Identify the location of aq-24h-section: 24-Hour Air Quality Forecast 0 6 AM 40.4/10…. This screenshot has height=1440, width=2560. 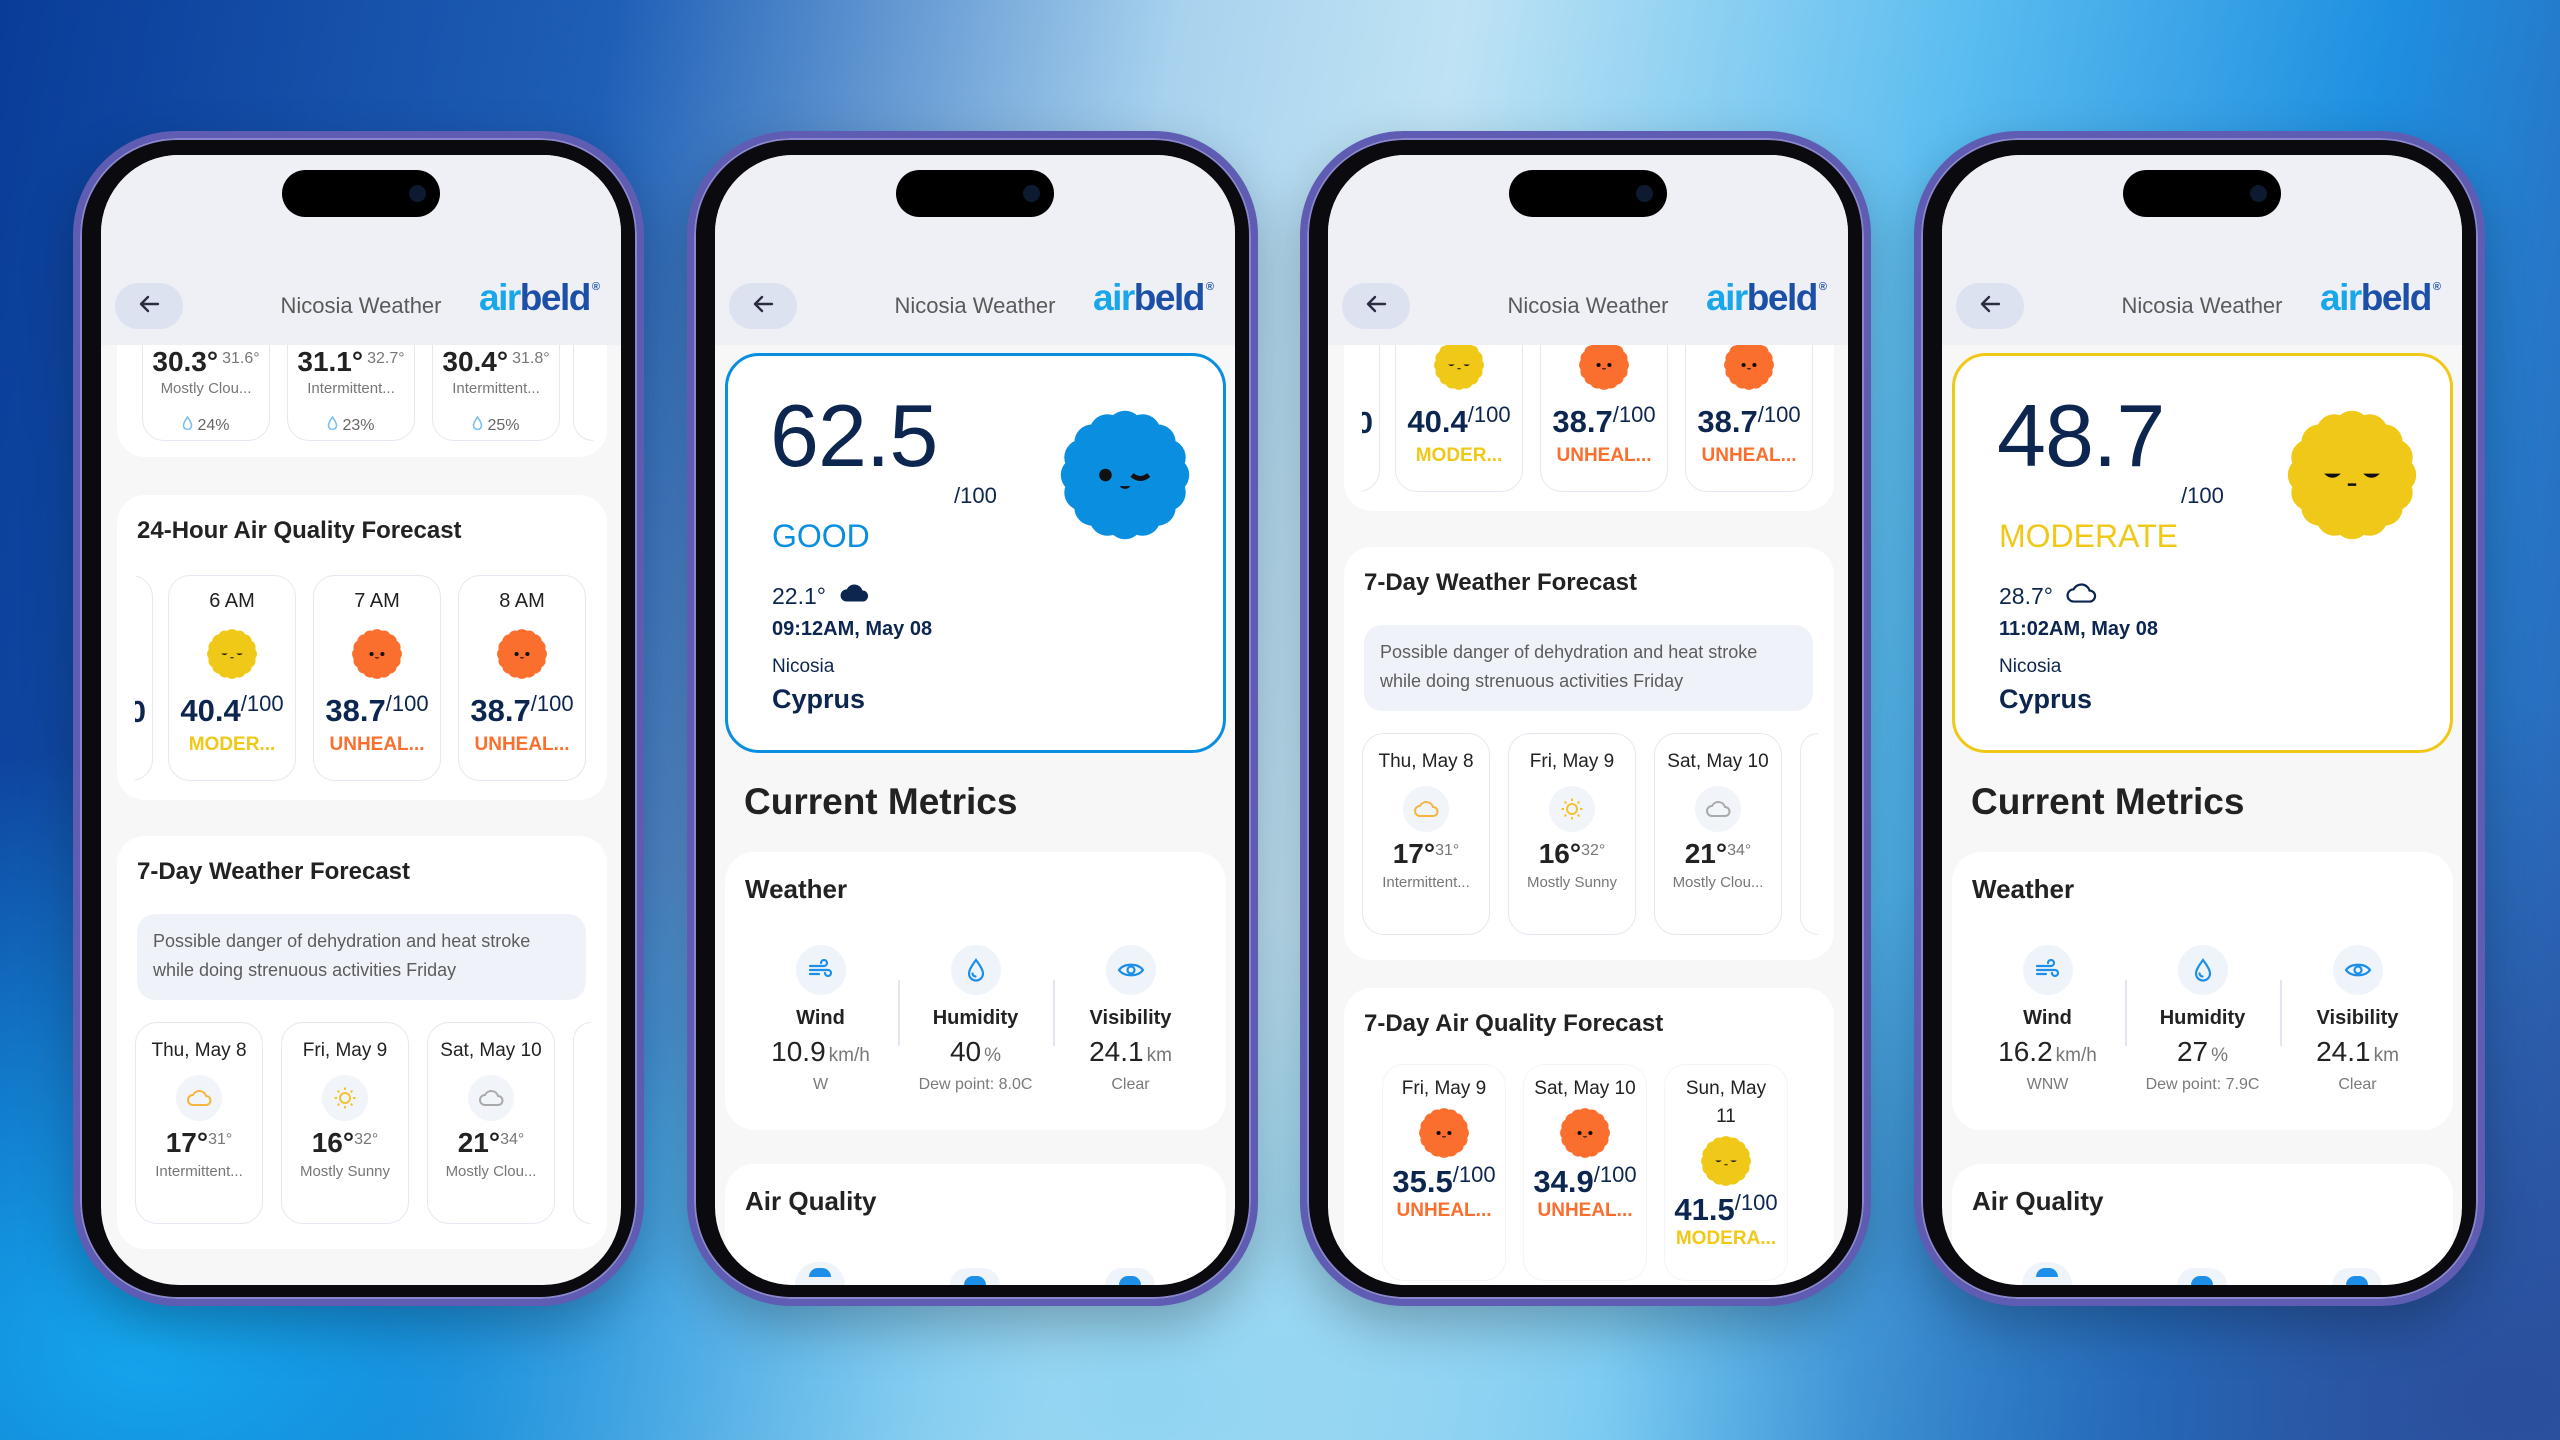
(362, 647).